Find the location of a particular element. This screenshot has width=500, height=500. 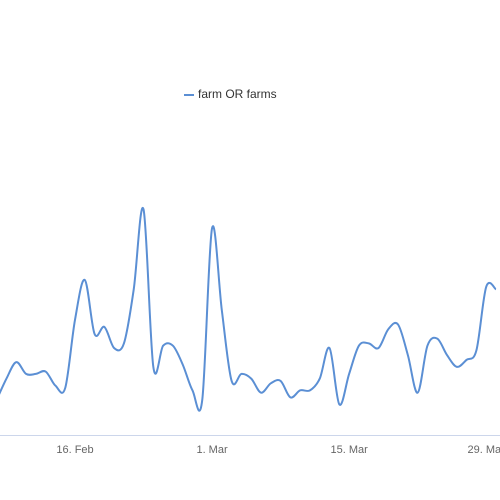

x-tick-label: 16. Feb is located at coordinates (74, 450).